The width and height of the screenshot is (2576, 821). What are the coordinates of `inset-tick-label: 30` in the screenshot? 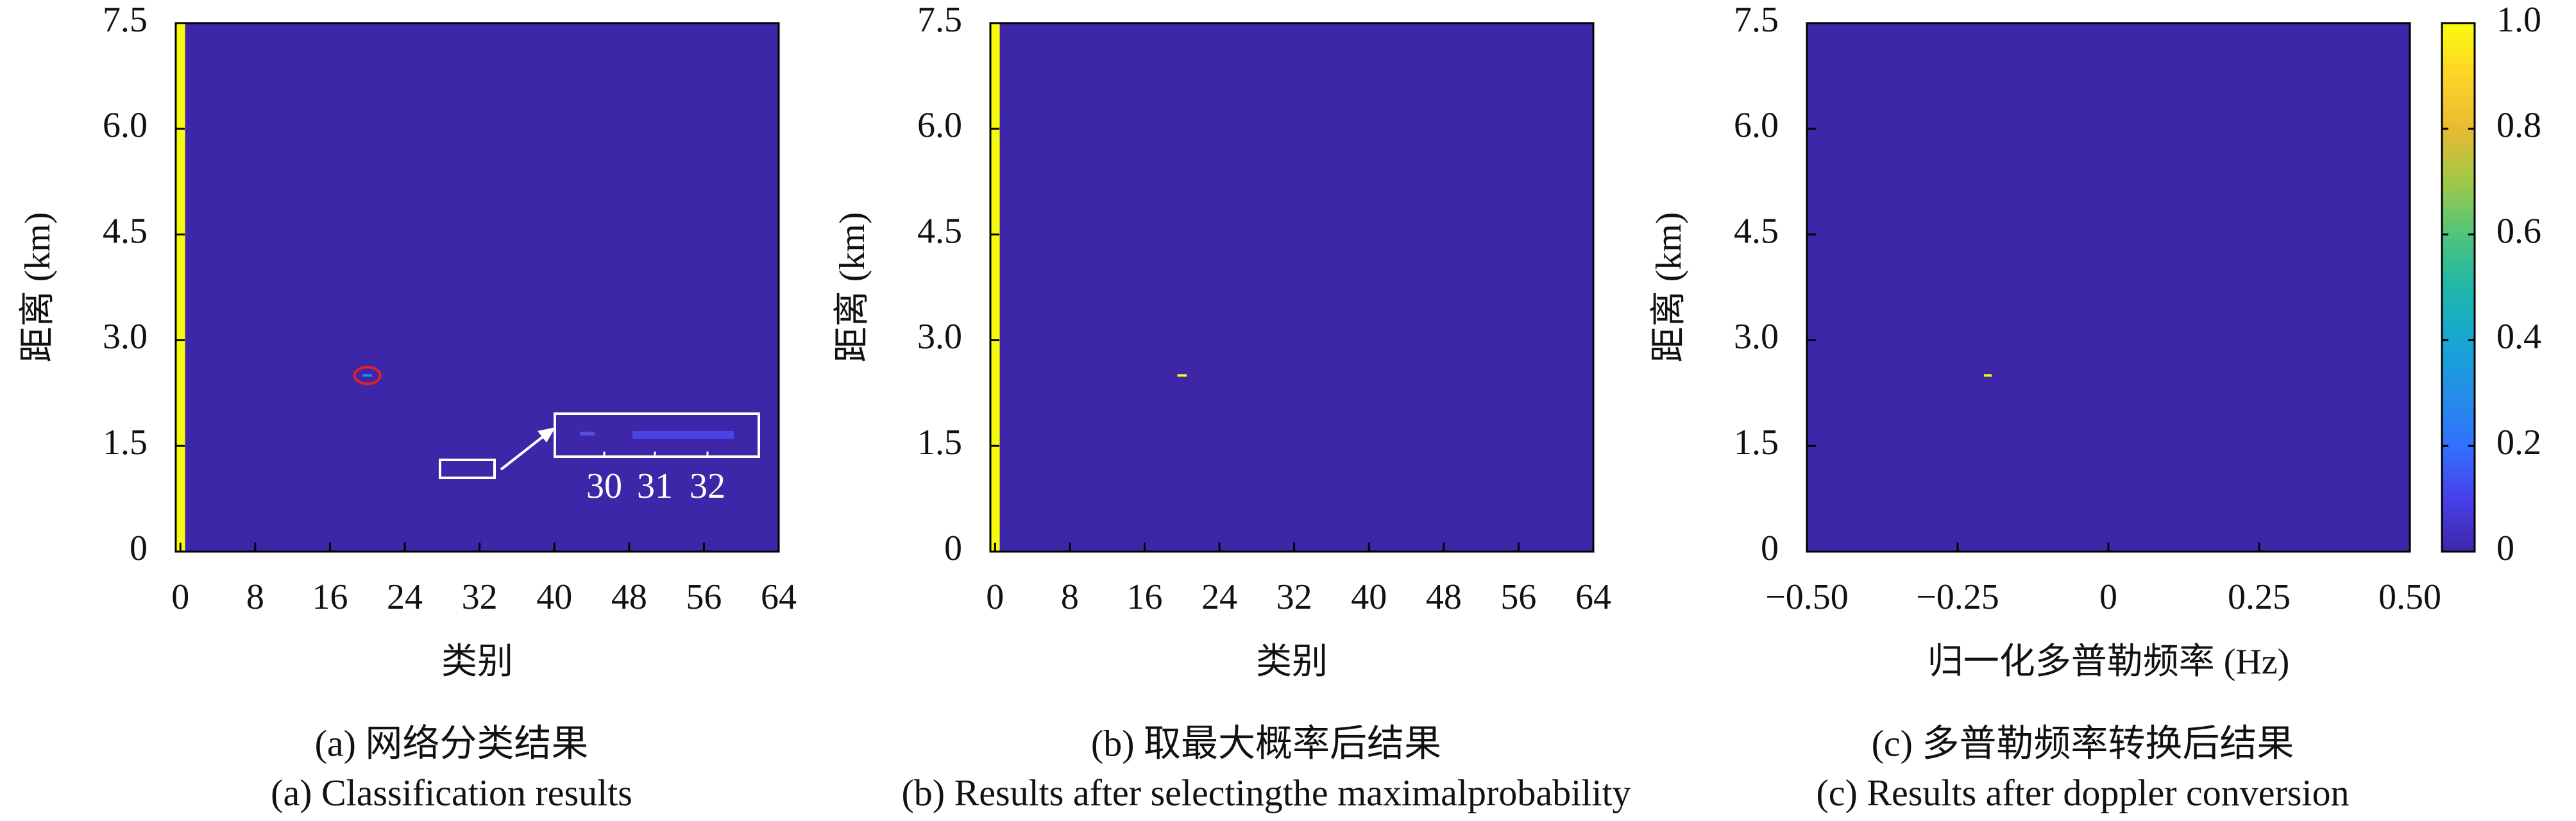 It's located at (604, 486).